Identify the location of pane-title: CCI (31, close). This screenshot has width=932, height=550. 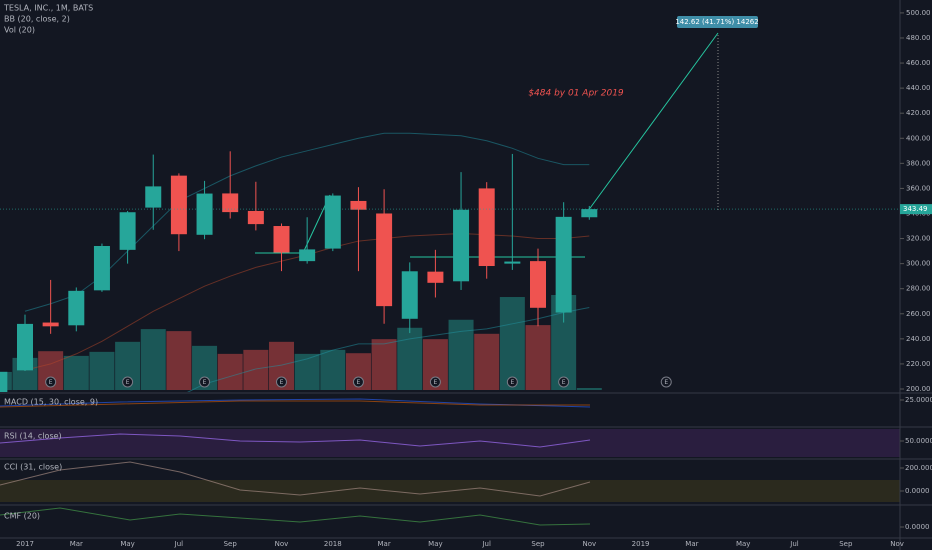
(33, 467).